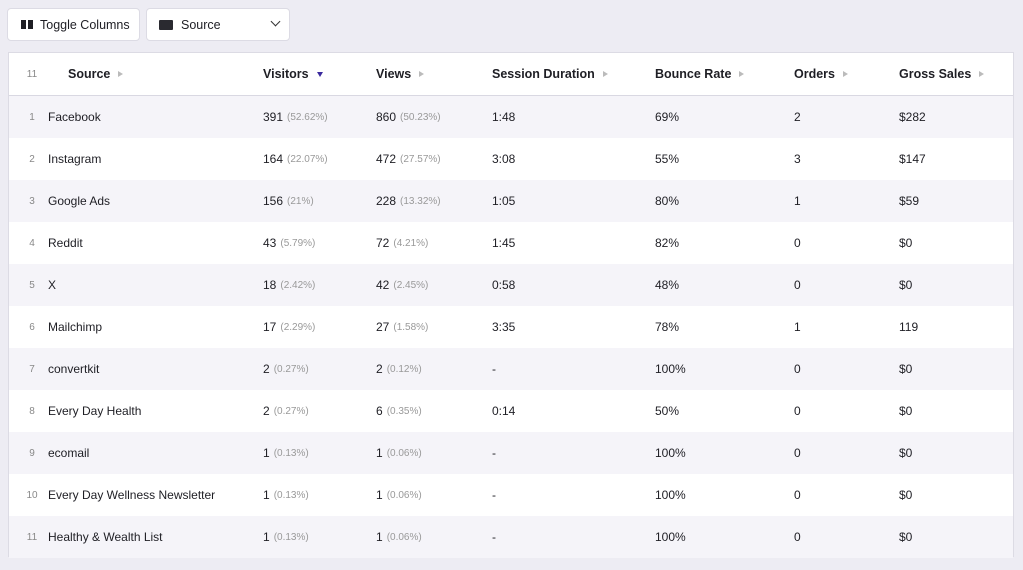 This screenshot has height=570, width=1023. I want to click on views-percent: (0.35%), so click(404, 411).